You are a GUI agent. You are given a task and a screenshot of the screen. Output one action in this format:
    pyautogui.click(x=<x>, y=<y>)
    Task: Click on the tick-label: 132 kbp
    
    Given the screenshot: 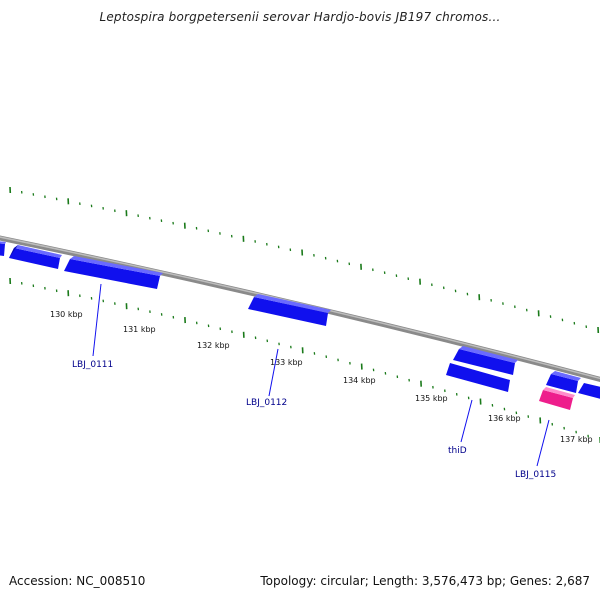 What is the action you would take?
    pyautogui.click(x=213, y=345)
    